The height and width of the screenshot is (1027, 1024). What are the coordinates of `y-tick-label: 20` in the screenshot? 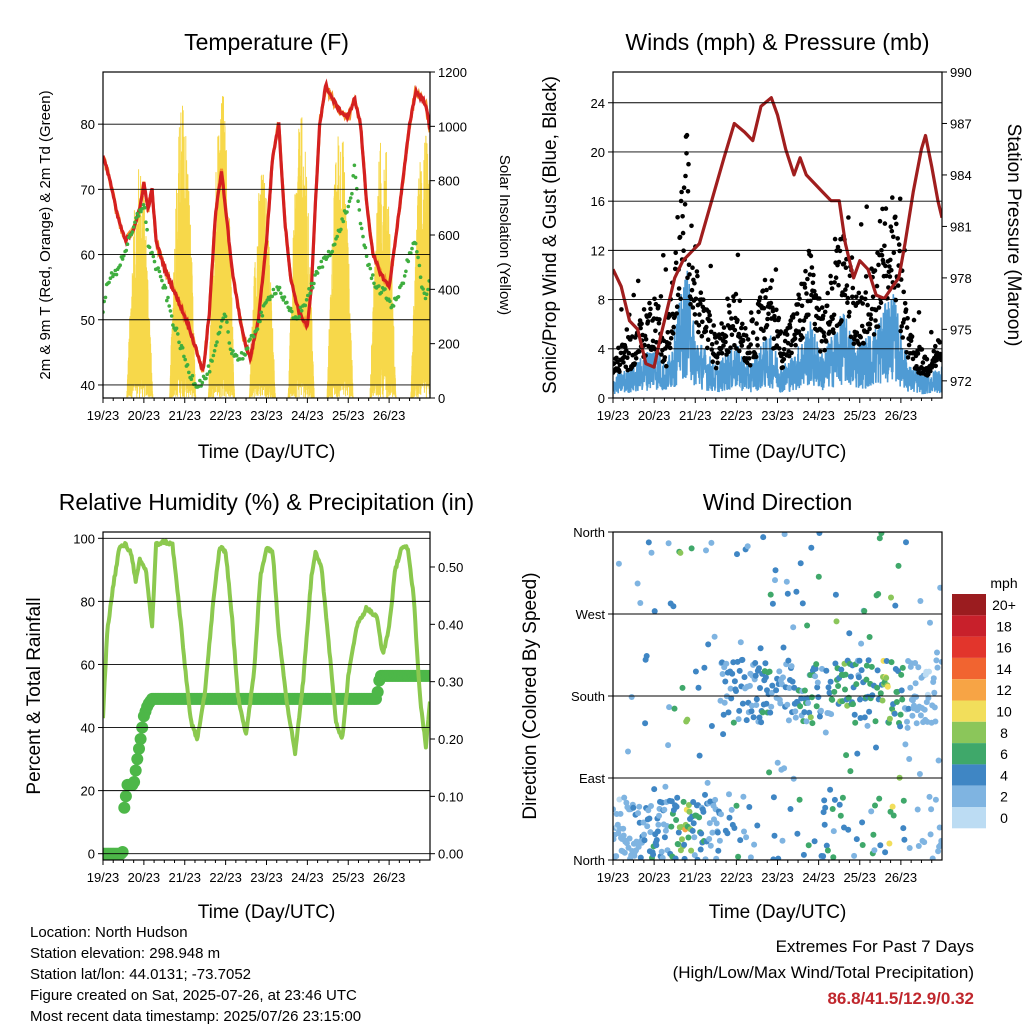 It's located at (598, 152).